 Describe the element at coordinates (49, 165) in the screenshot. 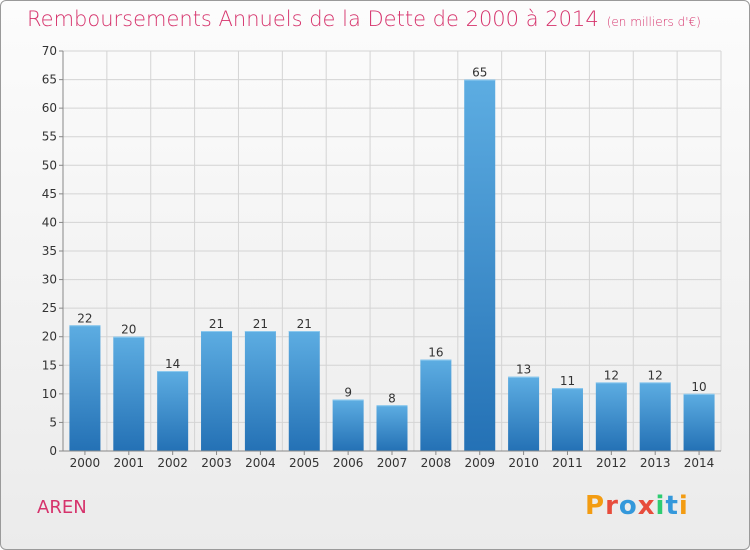

I see `y-tick-label: 50` at that location.